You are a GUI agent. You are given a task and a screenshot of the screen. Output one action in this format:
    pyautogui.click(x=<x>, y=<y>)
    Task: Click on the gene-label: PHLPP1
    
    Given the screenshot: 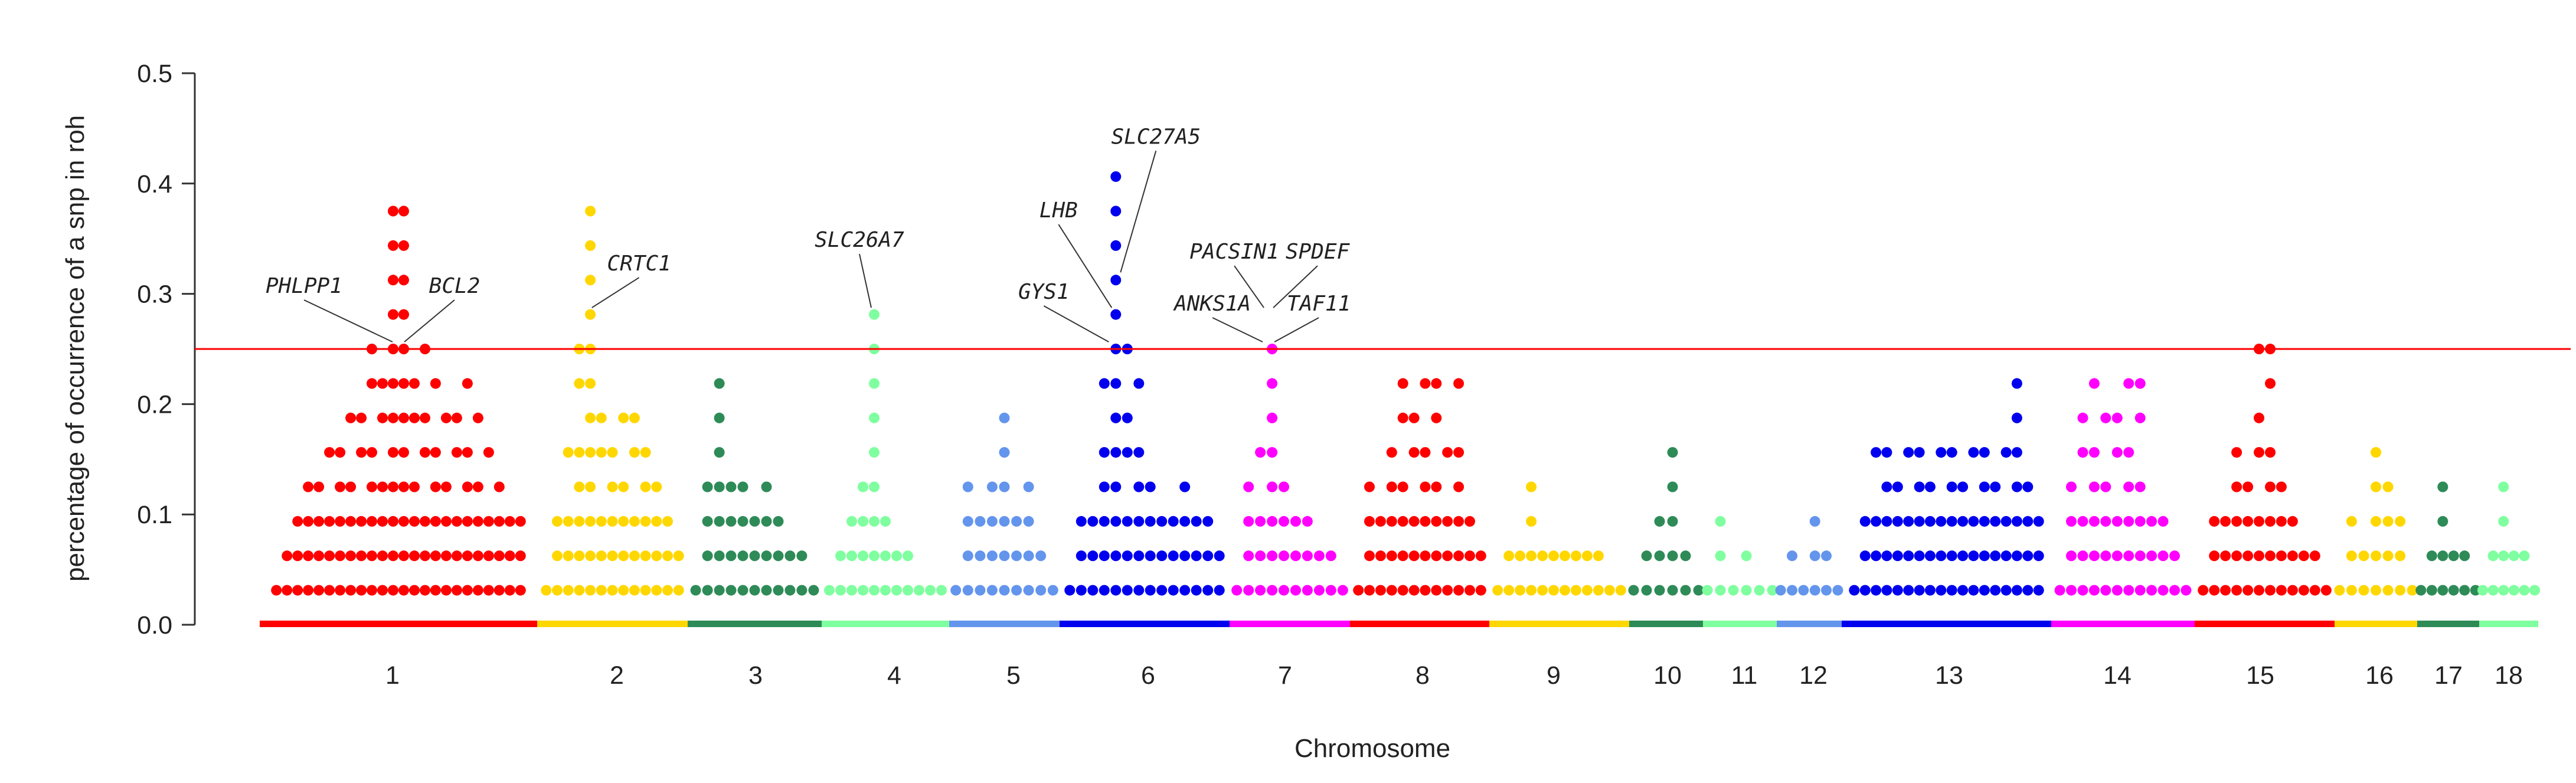 What is the action you would take?
    pyautogui.click(x=304, y=286)
    